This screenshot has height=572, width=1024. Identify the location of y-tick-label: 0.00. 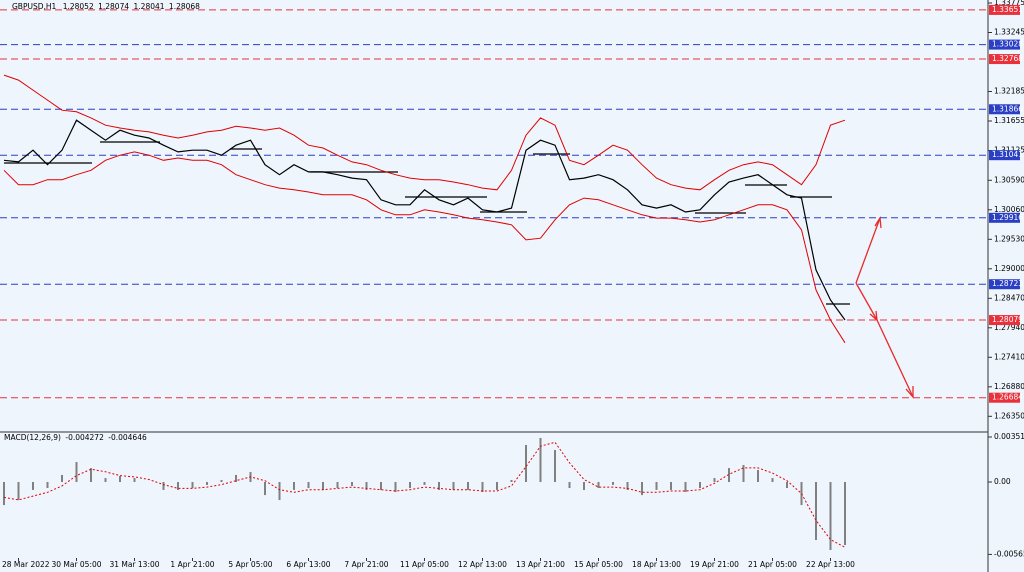
(1002, 481).